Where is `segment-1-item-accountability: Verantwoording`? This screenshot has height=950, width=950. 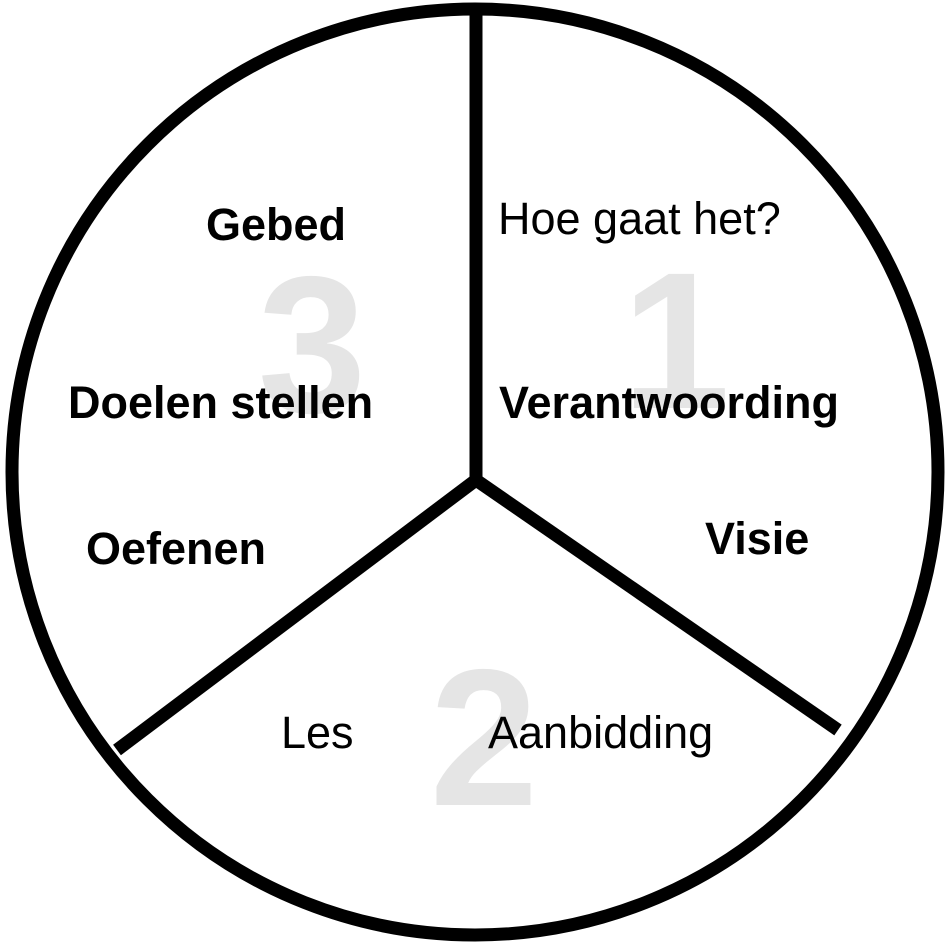
segment-1-item-accountability: Verantwoording is located at coordinates (669, 402).